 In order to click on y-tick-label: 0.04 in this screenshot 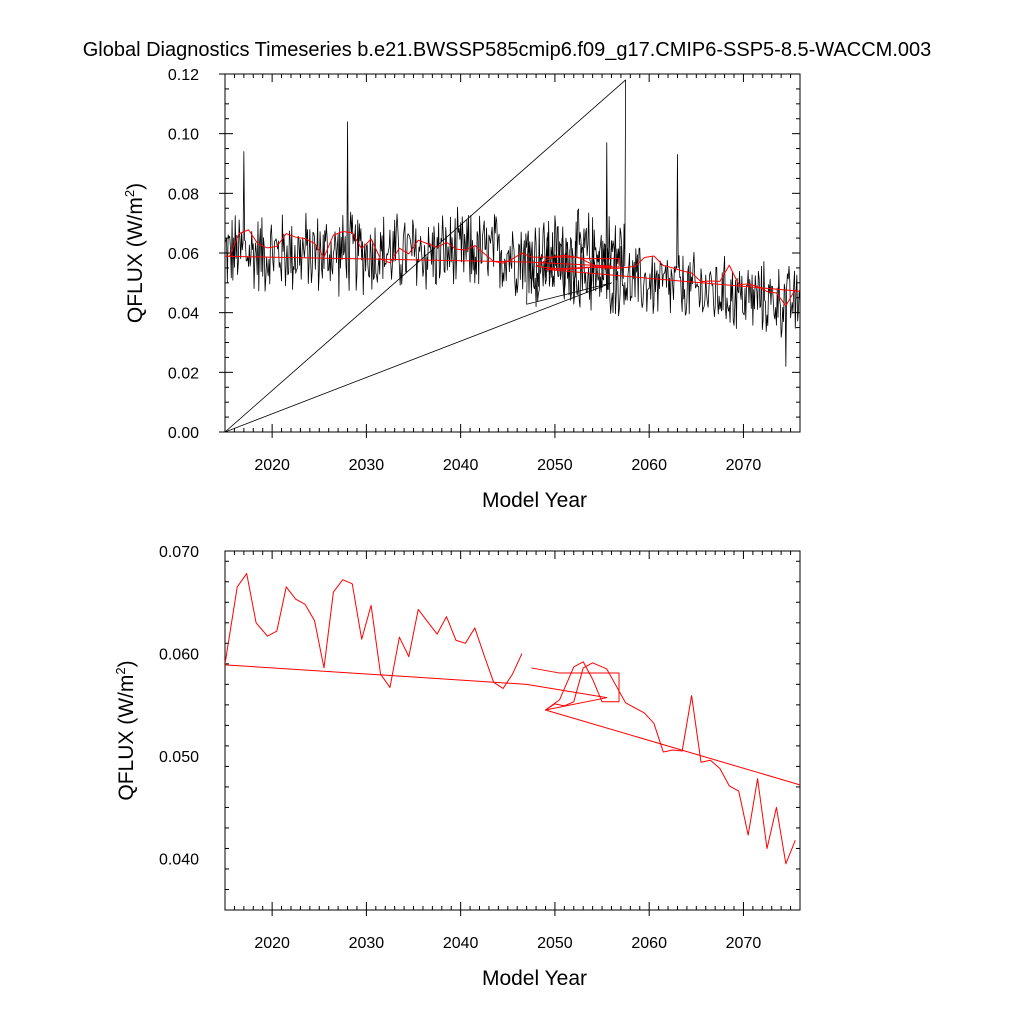, I will do `click(183, 314)`.